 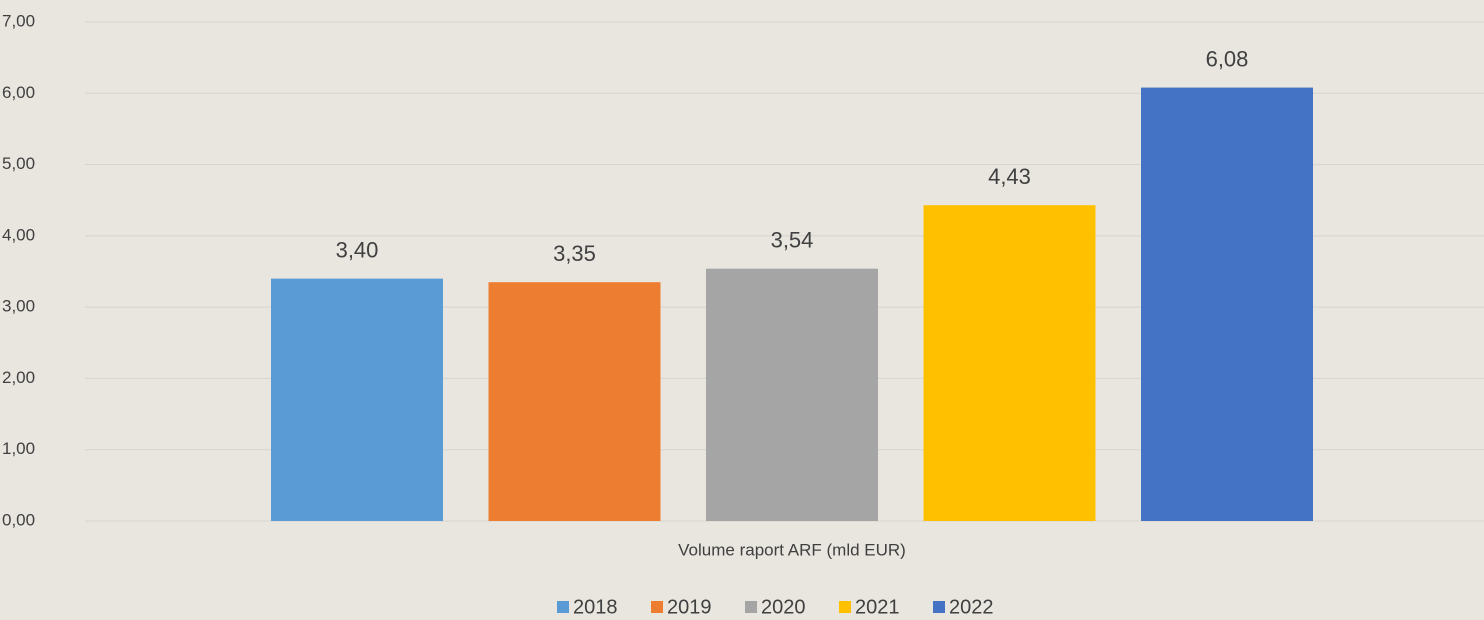 What do you see at coordinates (18, 519) in the screenshot?
I see `y-tick-label: 0,00` at bounding box center [18, 519].